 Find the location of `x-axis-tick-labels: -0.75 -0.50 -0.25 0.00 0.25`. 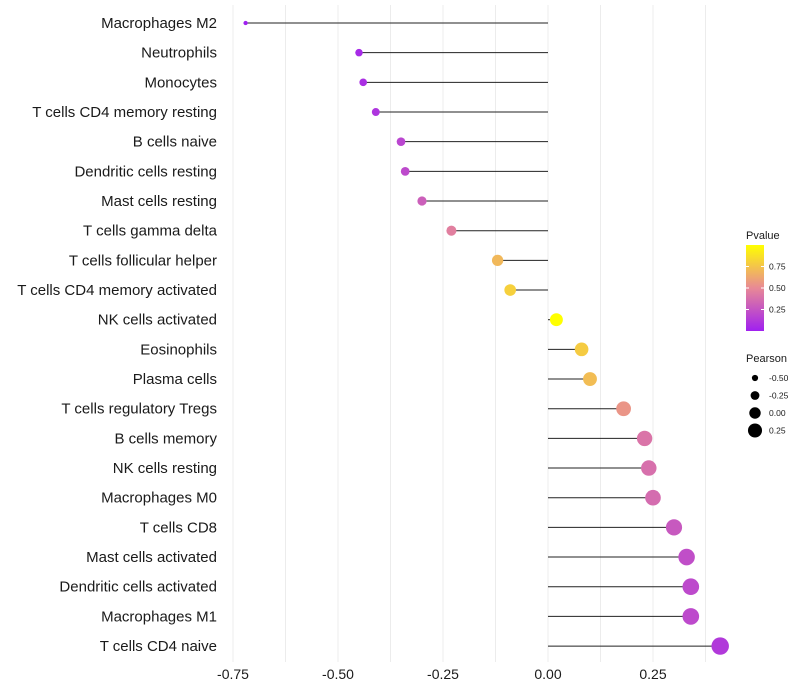

x-axis-tick-labels: -0.75 -0.50 -0.25 0.00 0.25 is located at coordinates (442, 674).